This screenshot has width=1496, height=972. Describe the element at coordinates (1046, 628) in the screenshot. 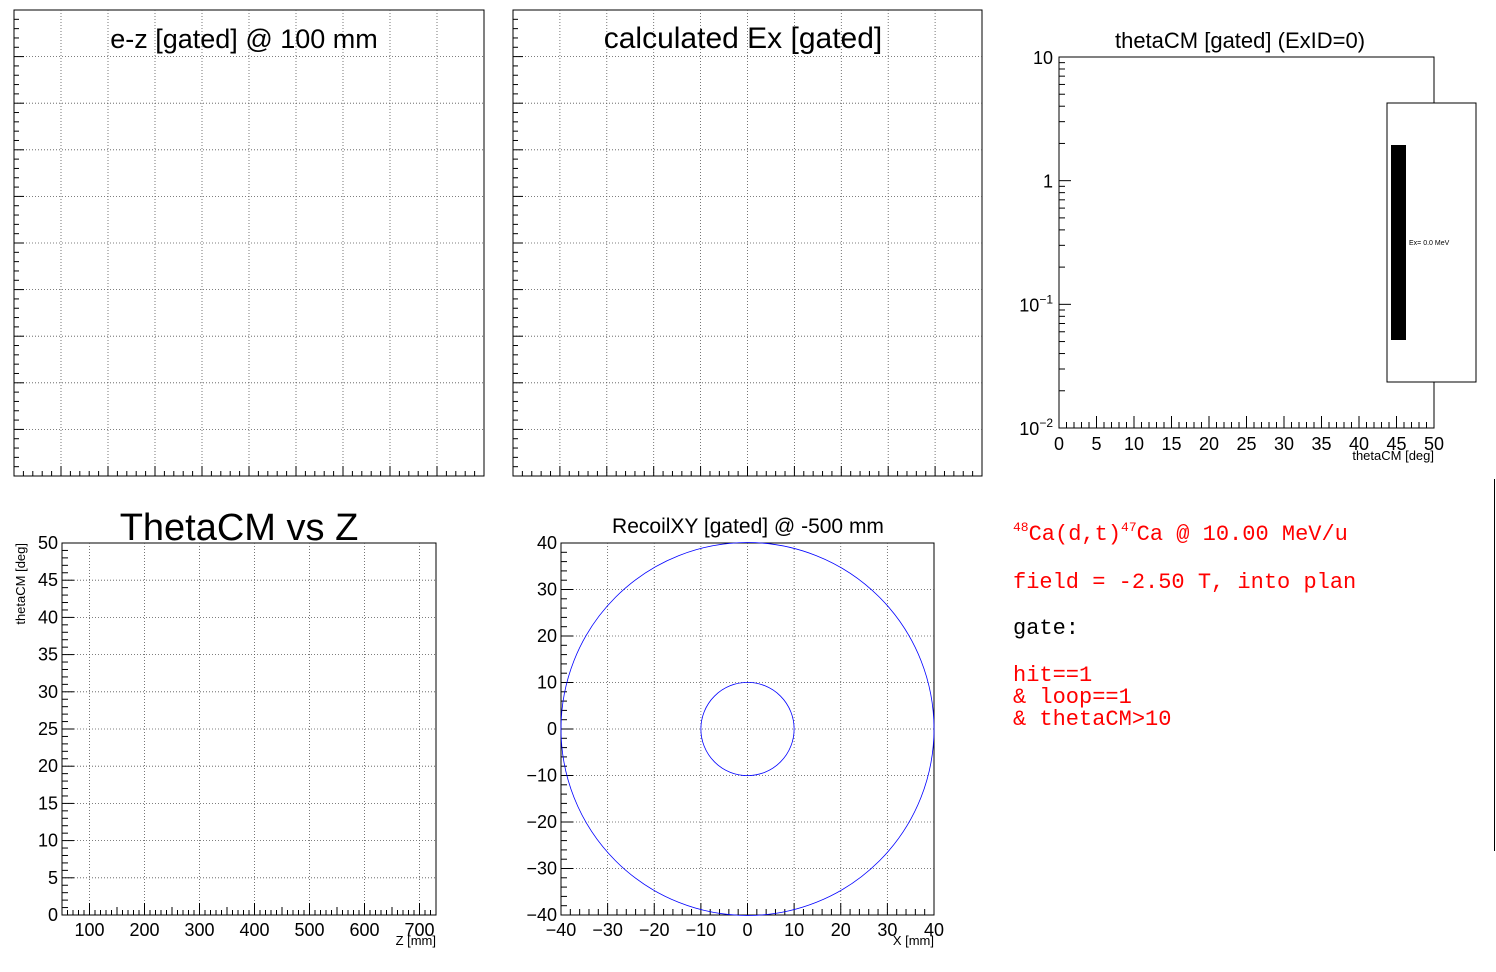

I see `gate-label: gate:` at that location.